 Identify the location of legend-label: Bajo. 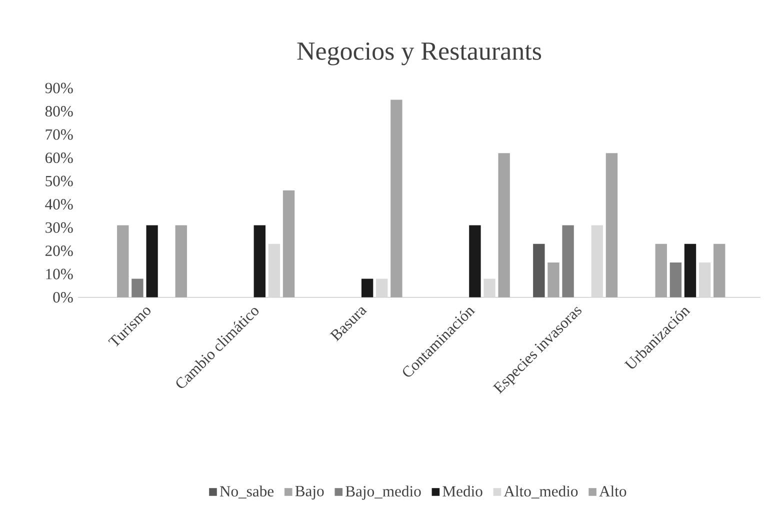
(309, 493).